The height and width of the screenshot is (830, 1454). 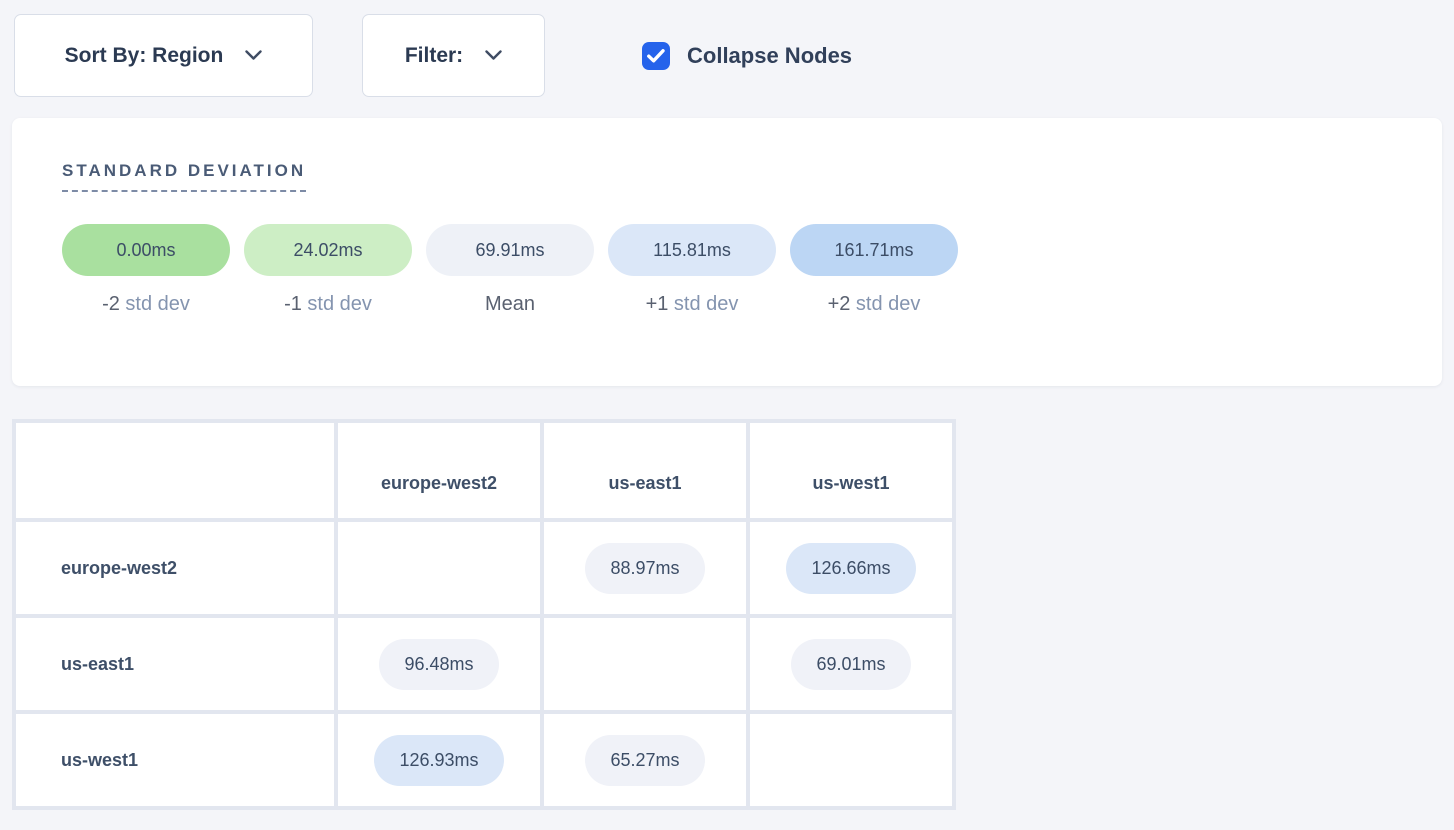 I want to click on legend-pill: 24.02ms, so click(x=328, y=250).